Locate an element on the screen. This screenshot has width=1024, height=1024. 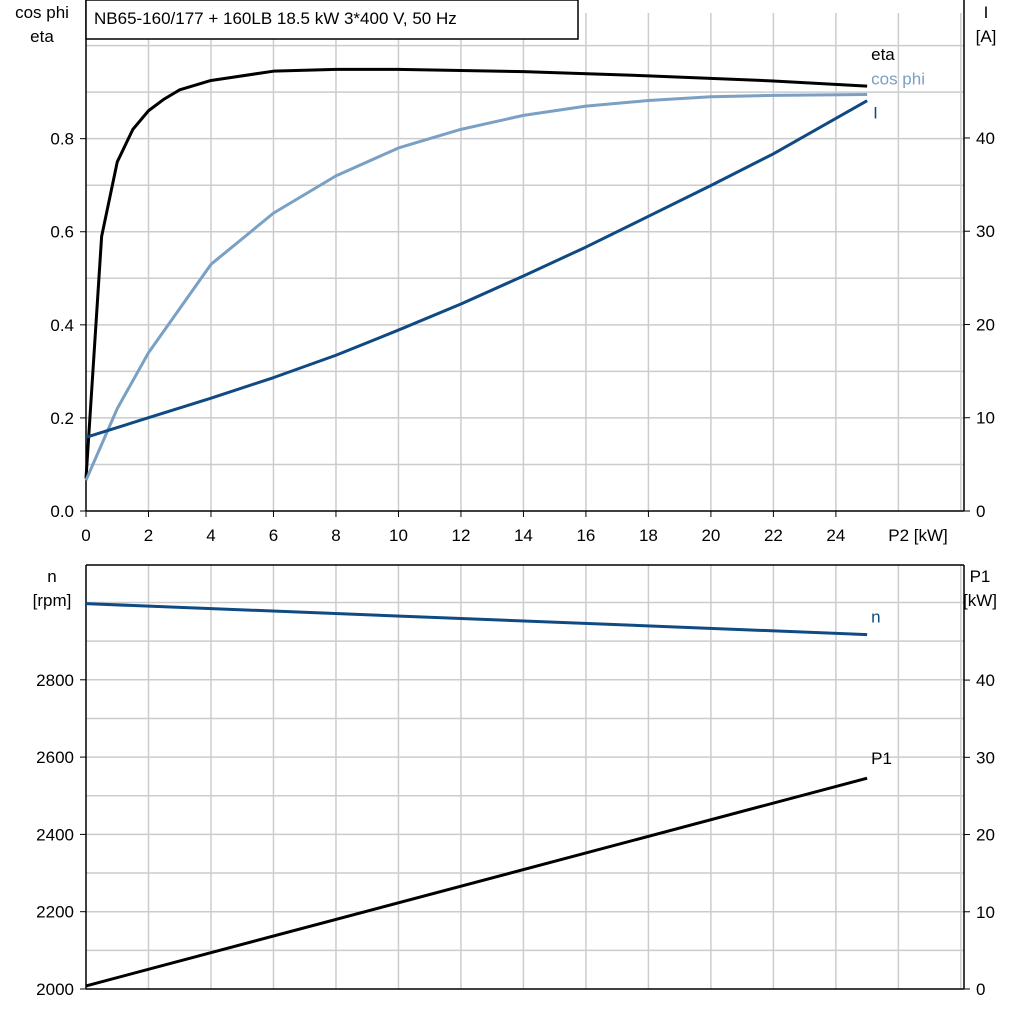
x-tick-label: 20 is located at coordinates (710, 535).